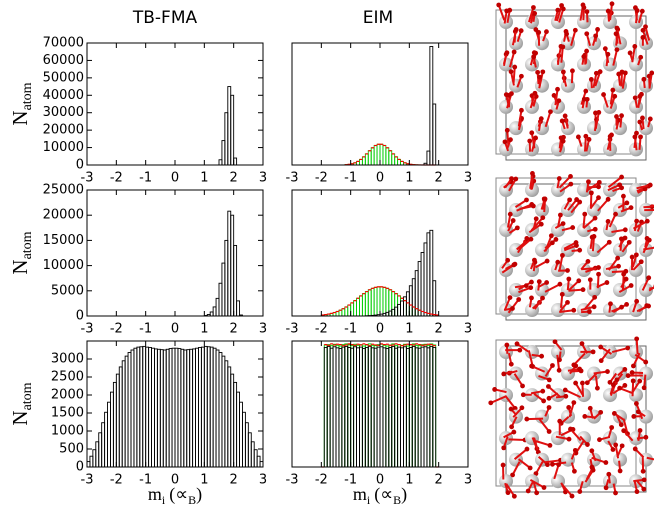 This screenshot has width=654, height=515. I want to click on x-tick-label: 0, so click(175, 480).